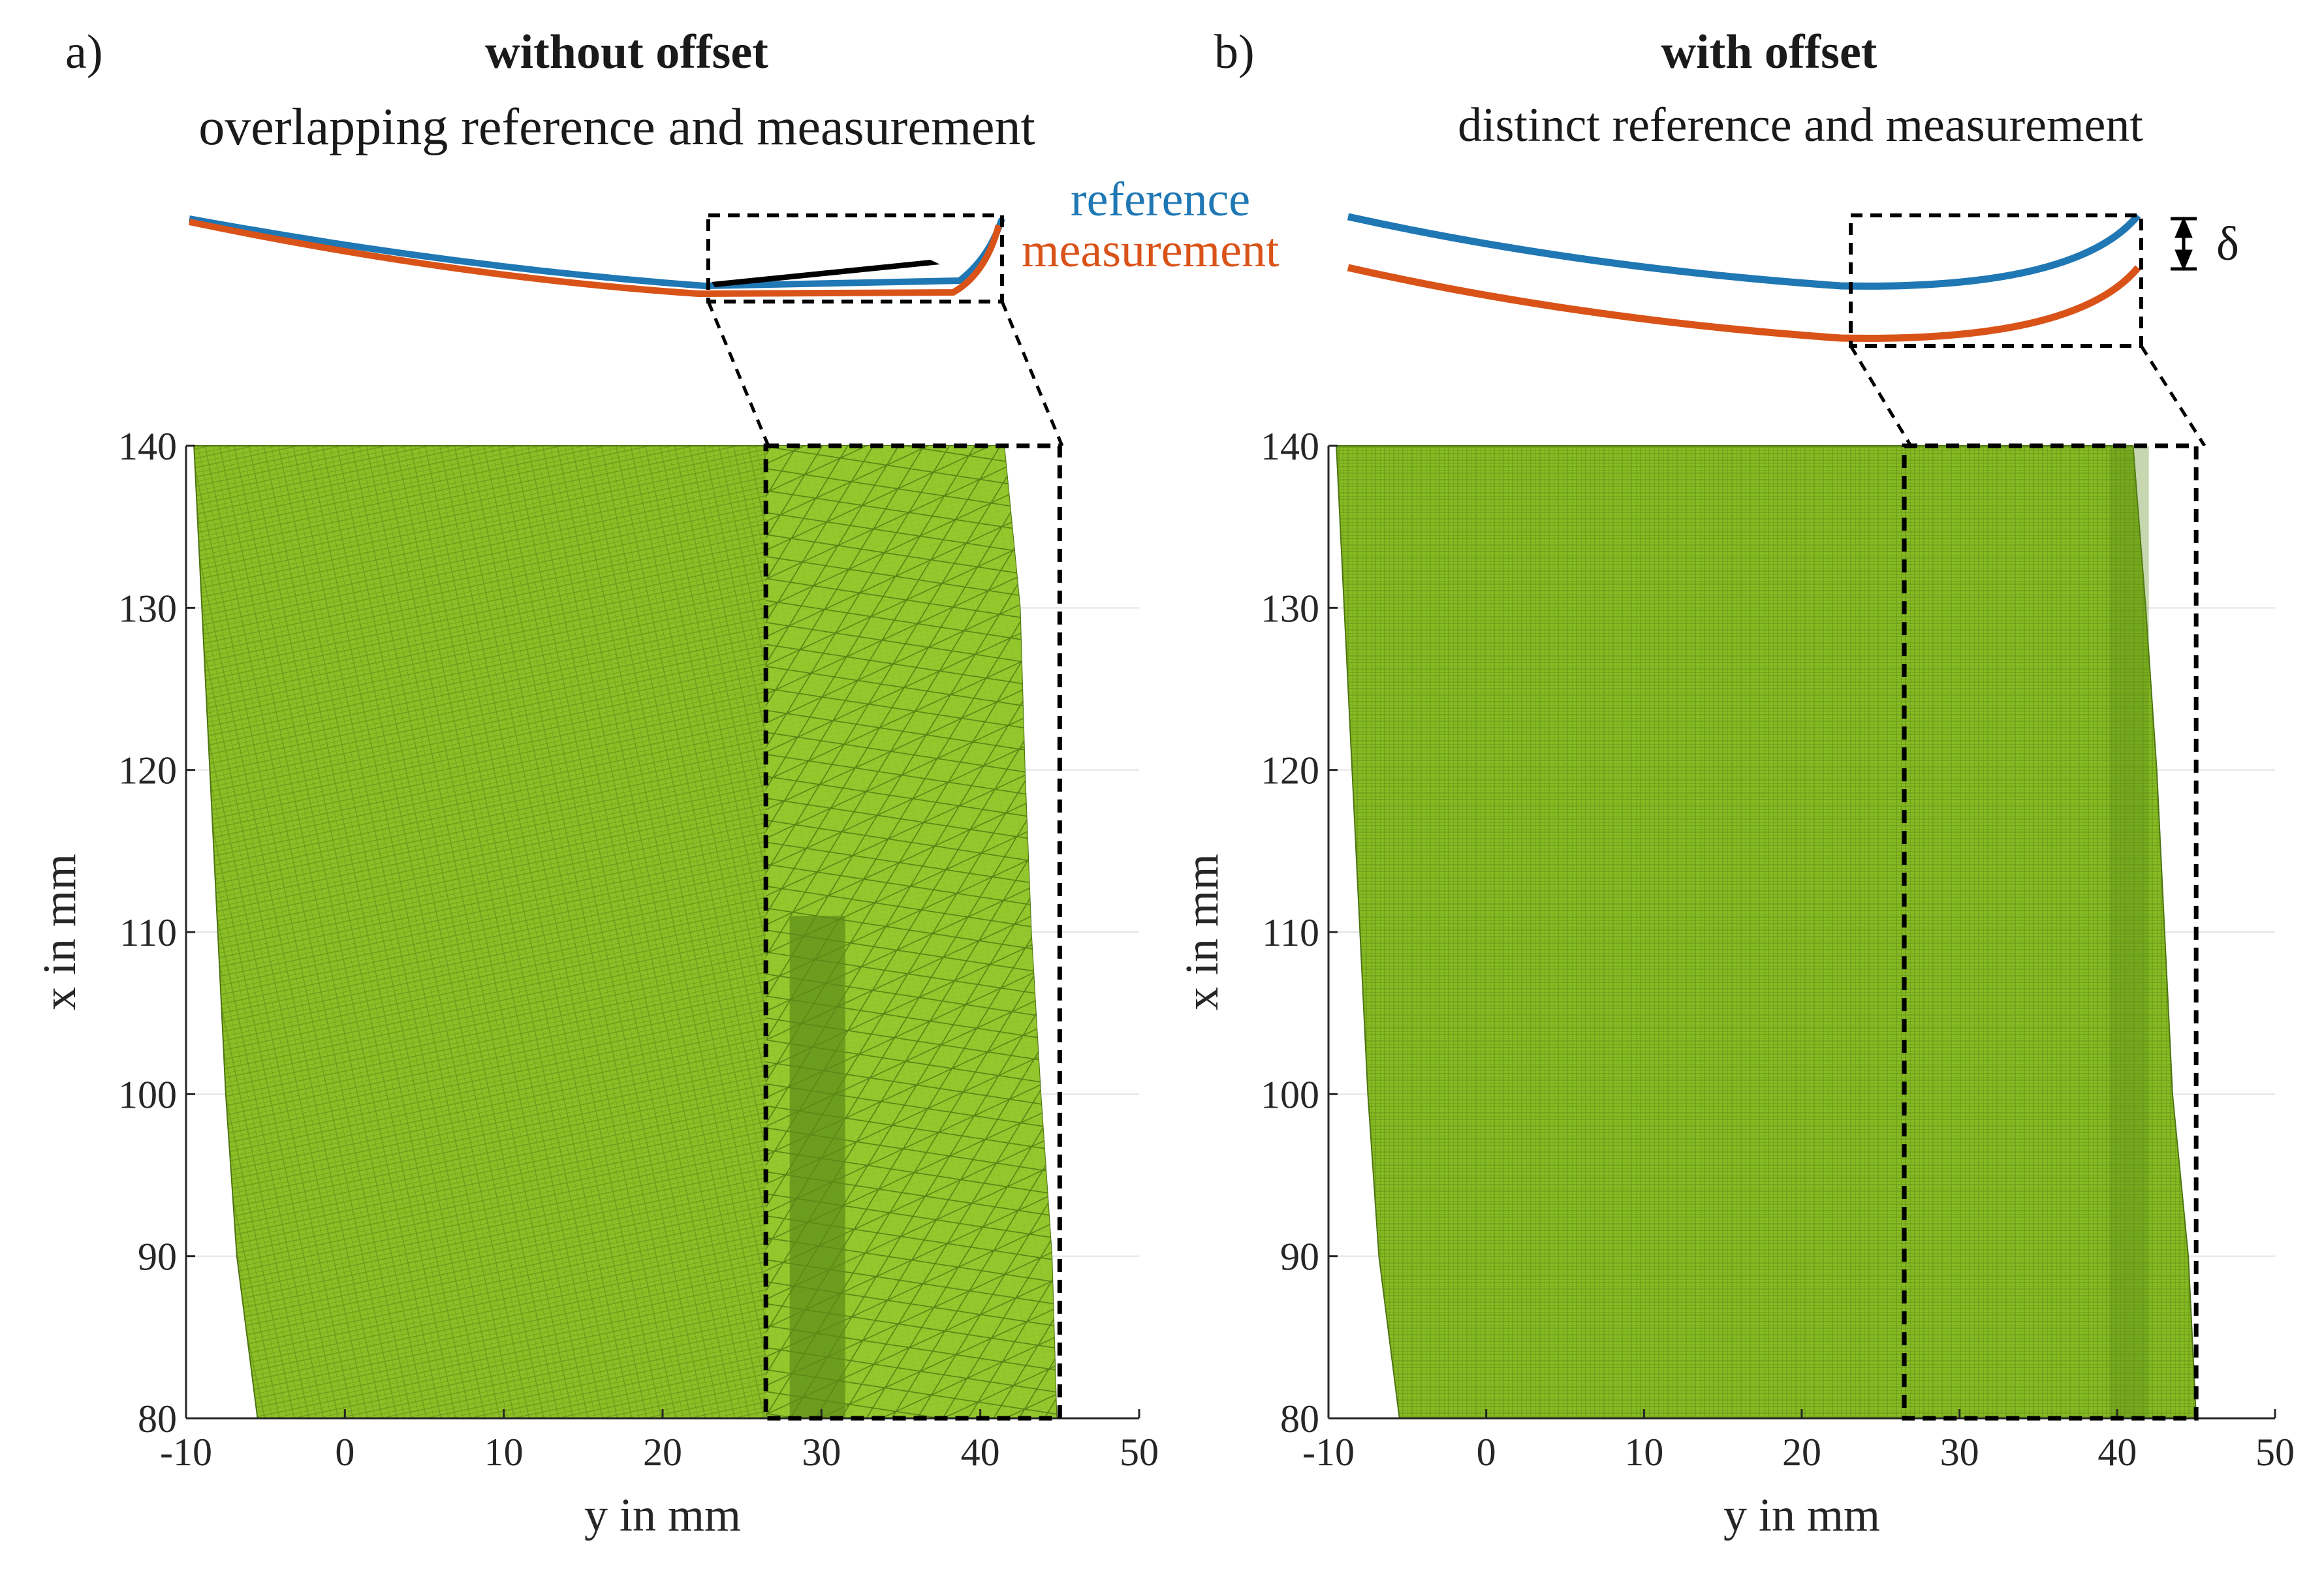 This screenshot has height=1588, width=2324. I want to click on y-tick-label-a: 80, so click(157, 1418).